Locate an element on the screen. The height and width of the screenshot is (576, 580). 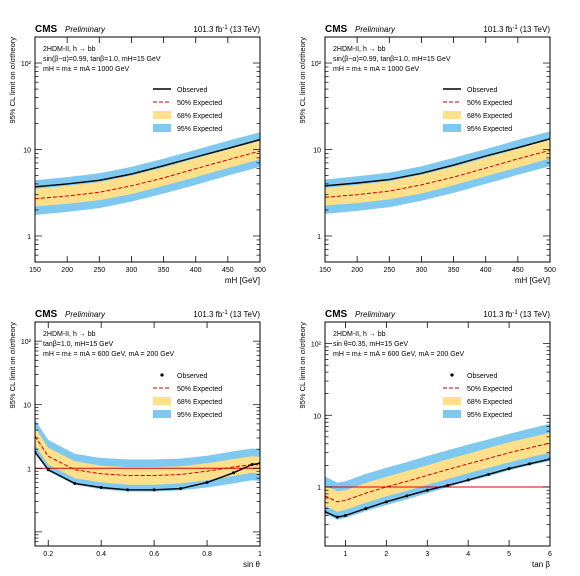
model-params: mH = m± = mA = 1000 GeV is located at coordinates (376, 69).